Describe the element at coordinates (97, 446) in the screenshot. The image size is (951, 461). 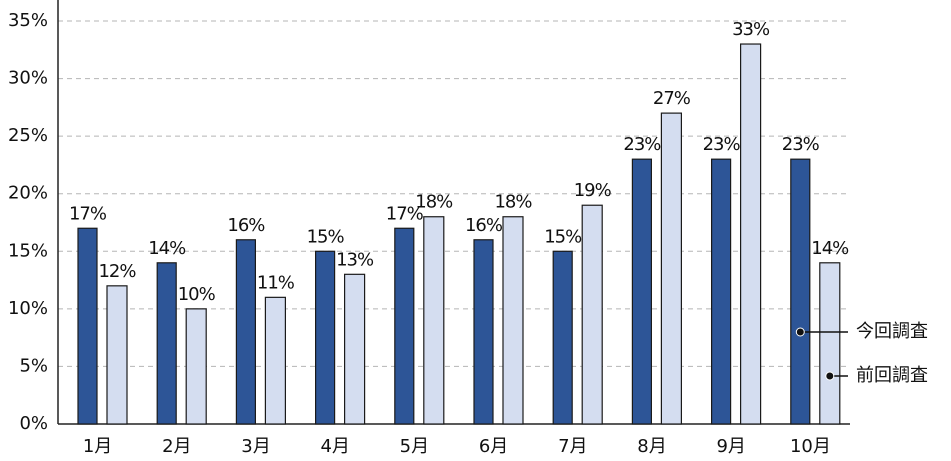
I see `x-tick-label: 1月` at that location.